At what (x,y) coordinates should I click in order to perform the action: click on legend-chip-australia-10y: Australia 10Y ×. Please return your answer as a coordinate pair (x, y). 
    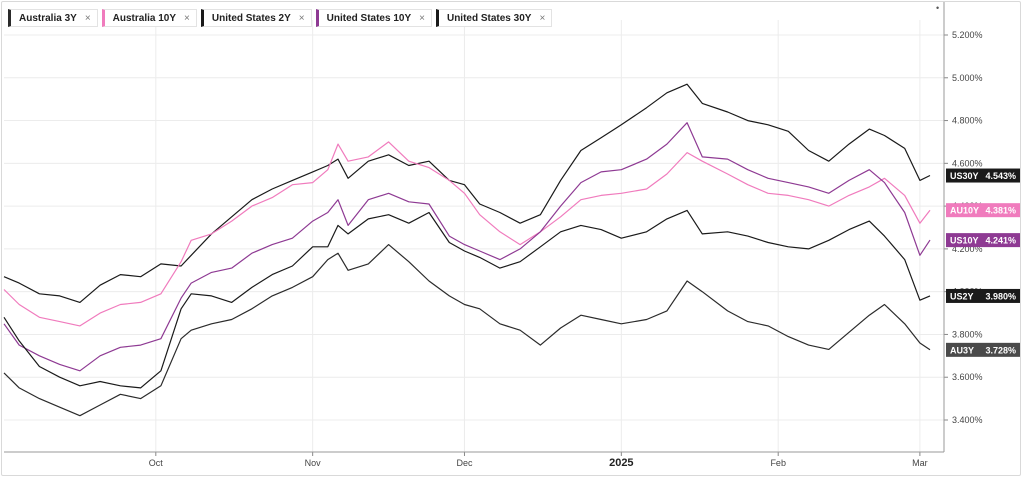
    Looking at the image, I should click on (149, 18).